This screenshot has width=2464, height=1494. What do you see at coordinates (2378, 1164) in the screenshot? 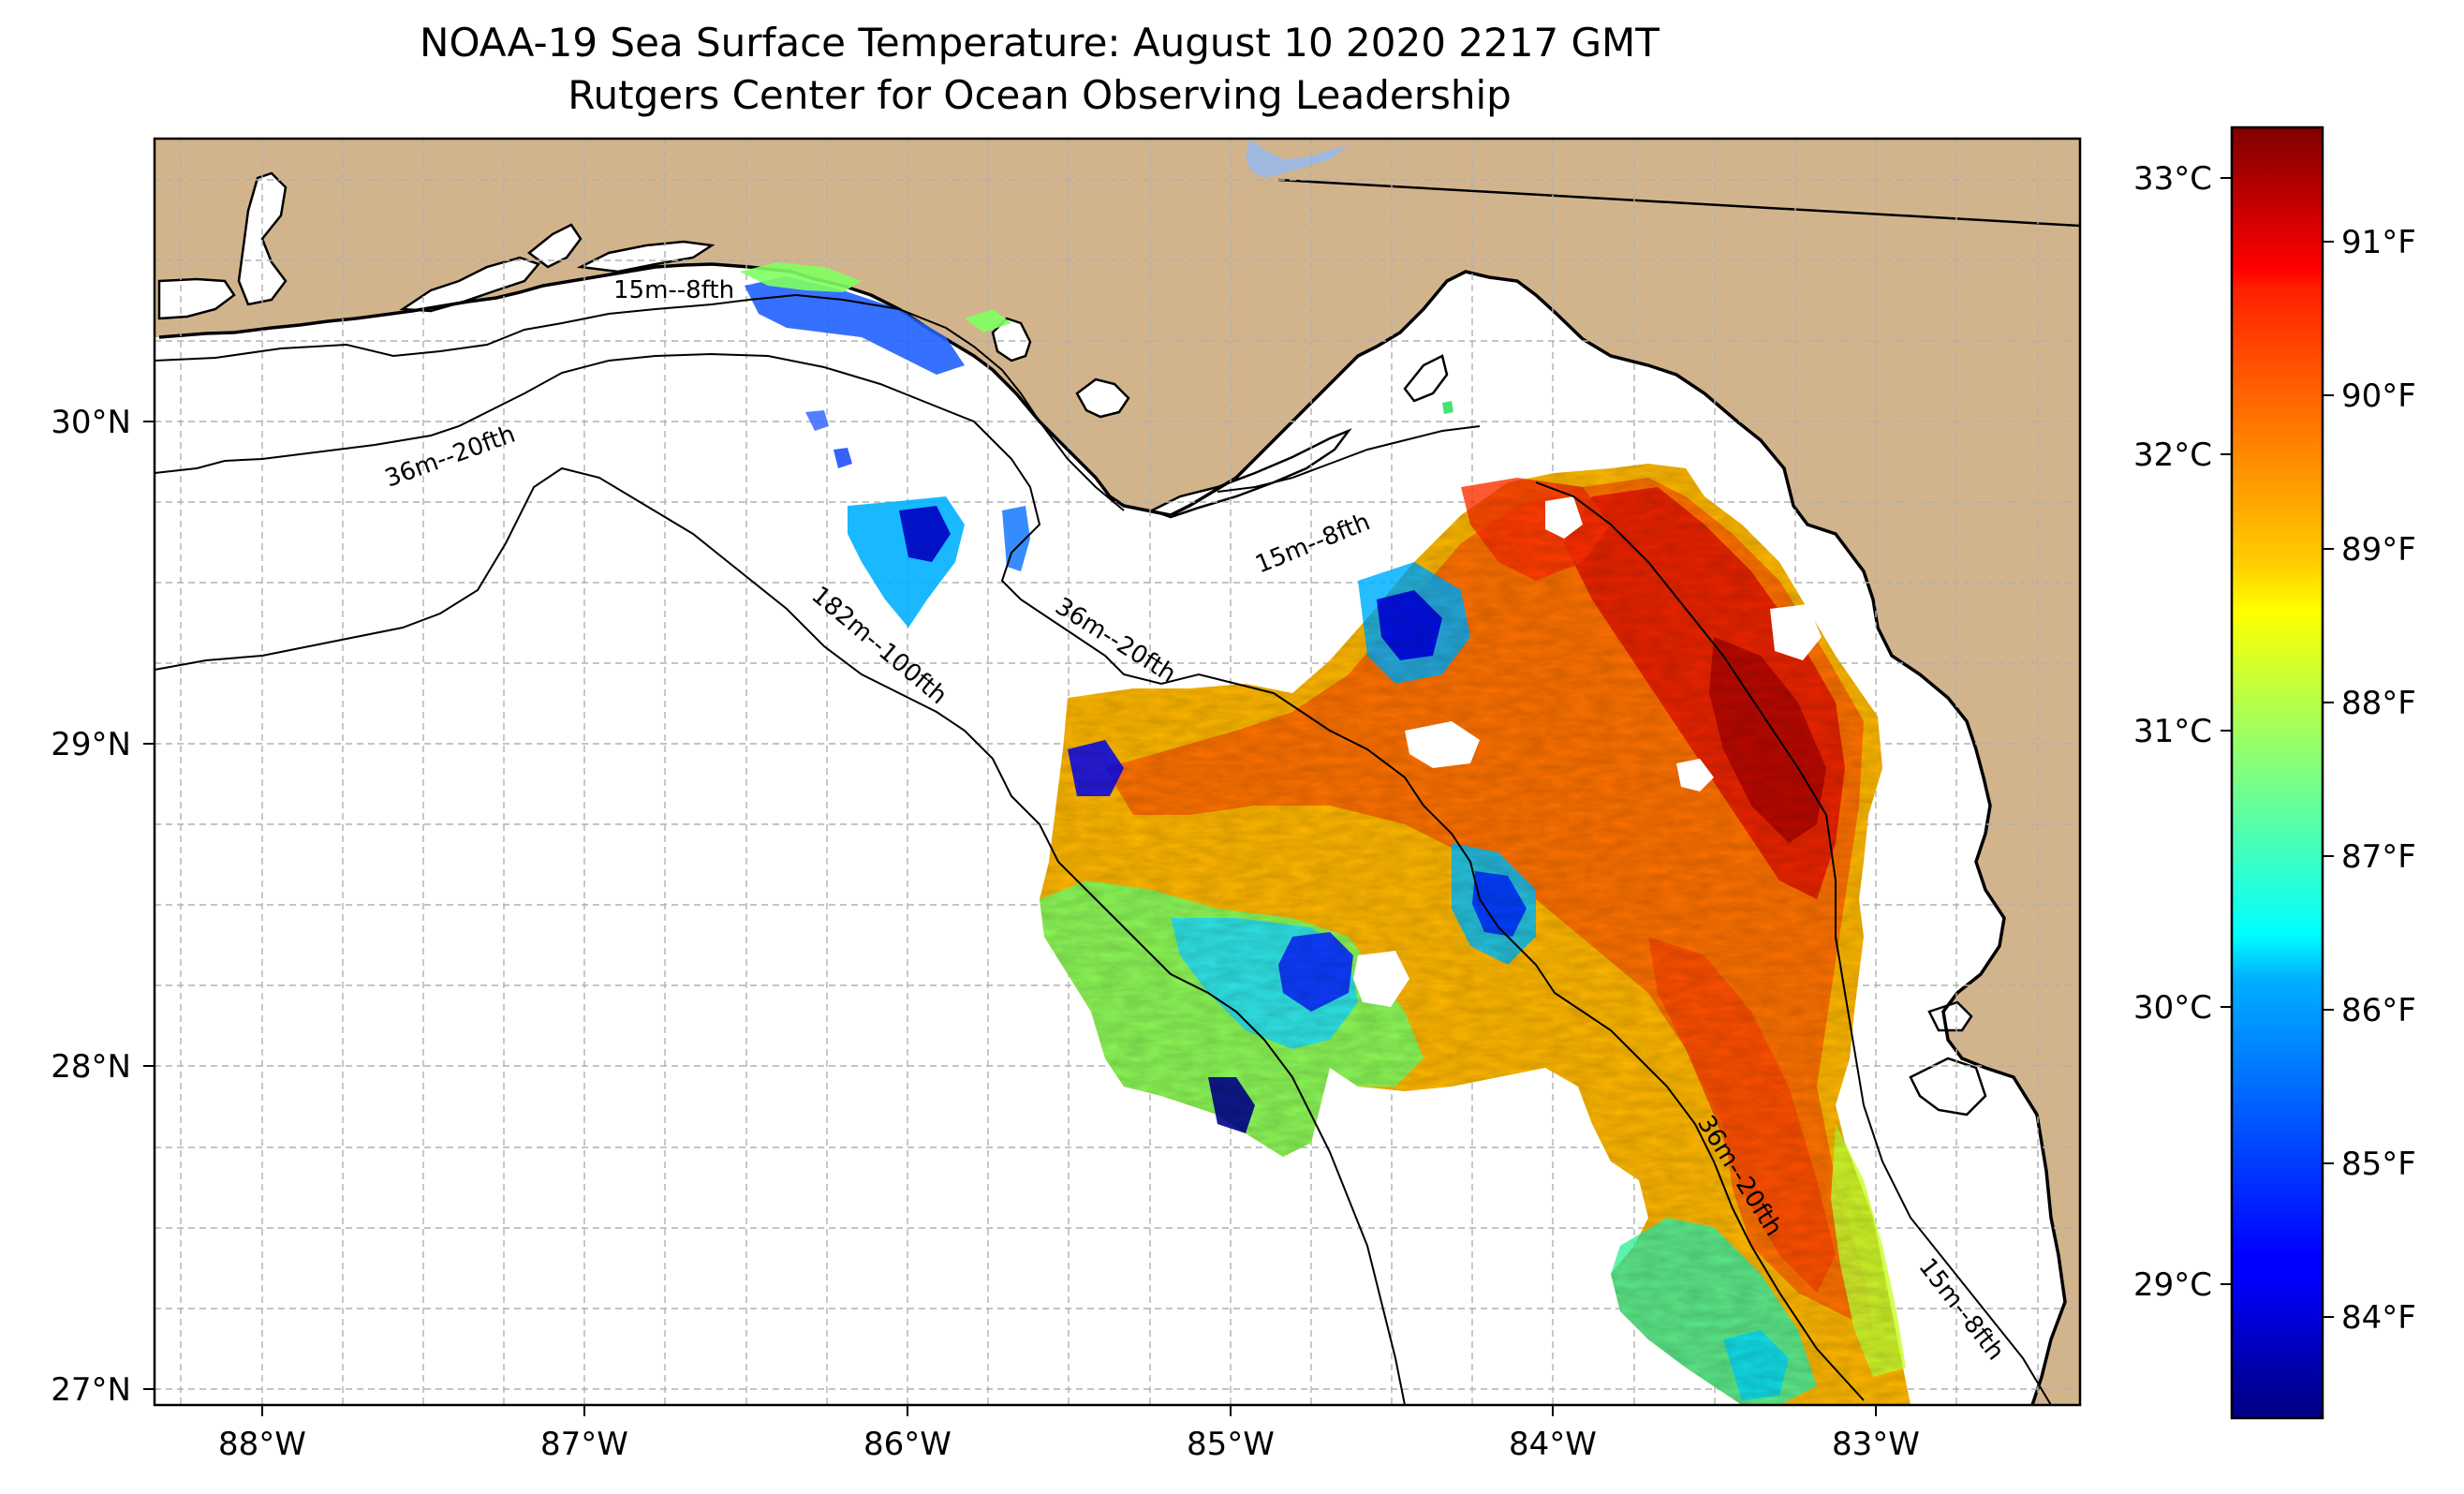
I see `colorbar-fahrenheit-label: 85°F` at bounding box center [2378, 1164].